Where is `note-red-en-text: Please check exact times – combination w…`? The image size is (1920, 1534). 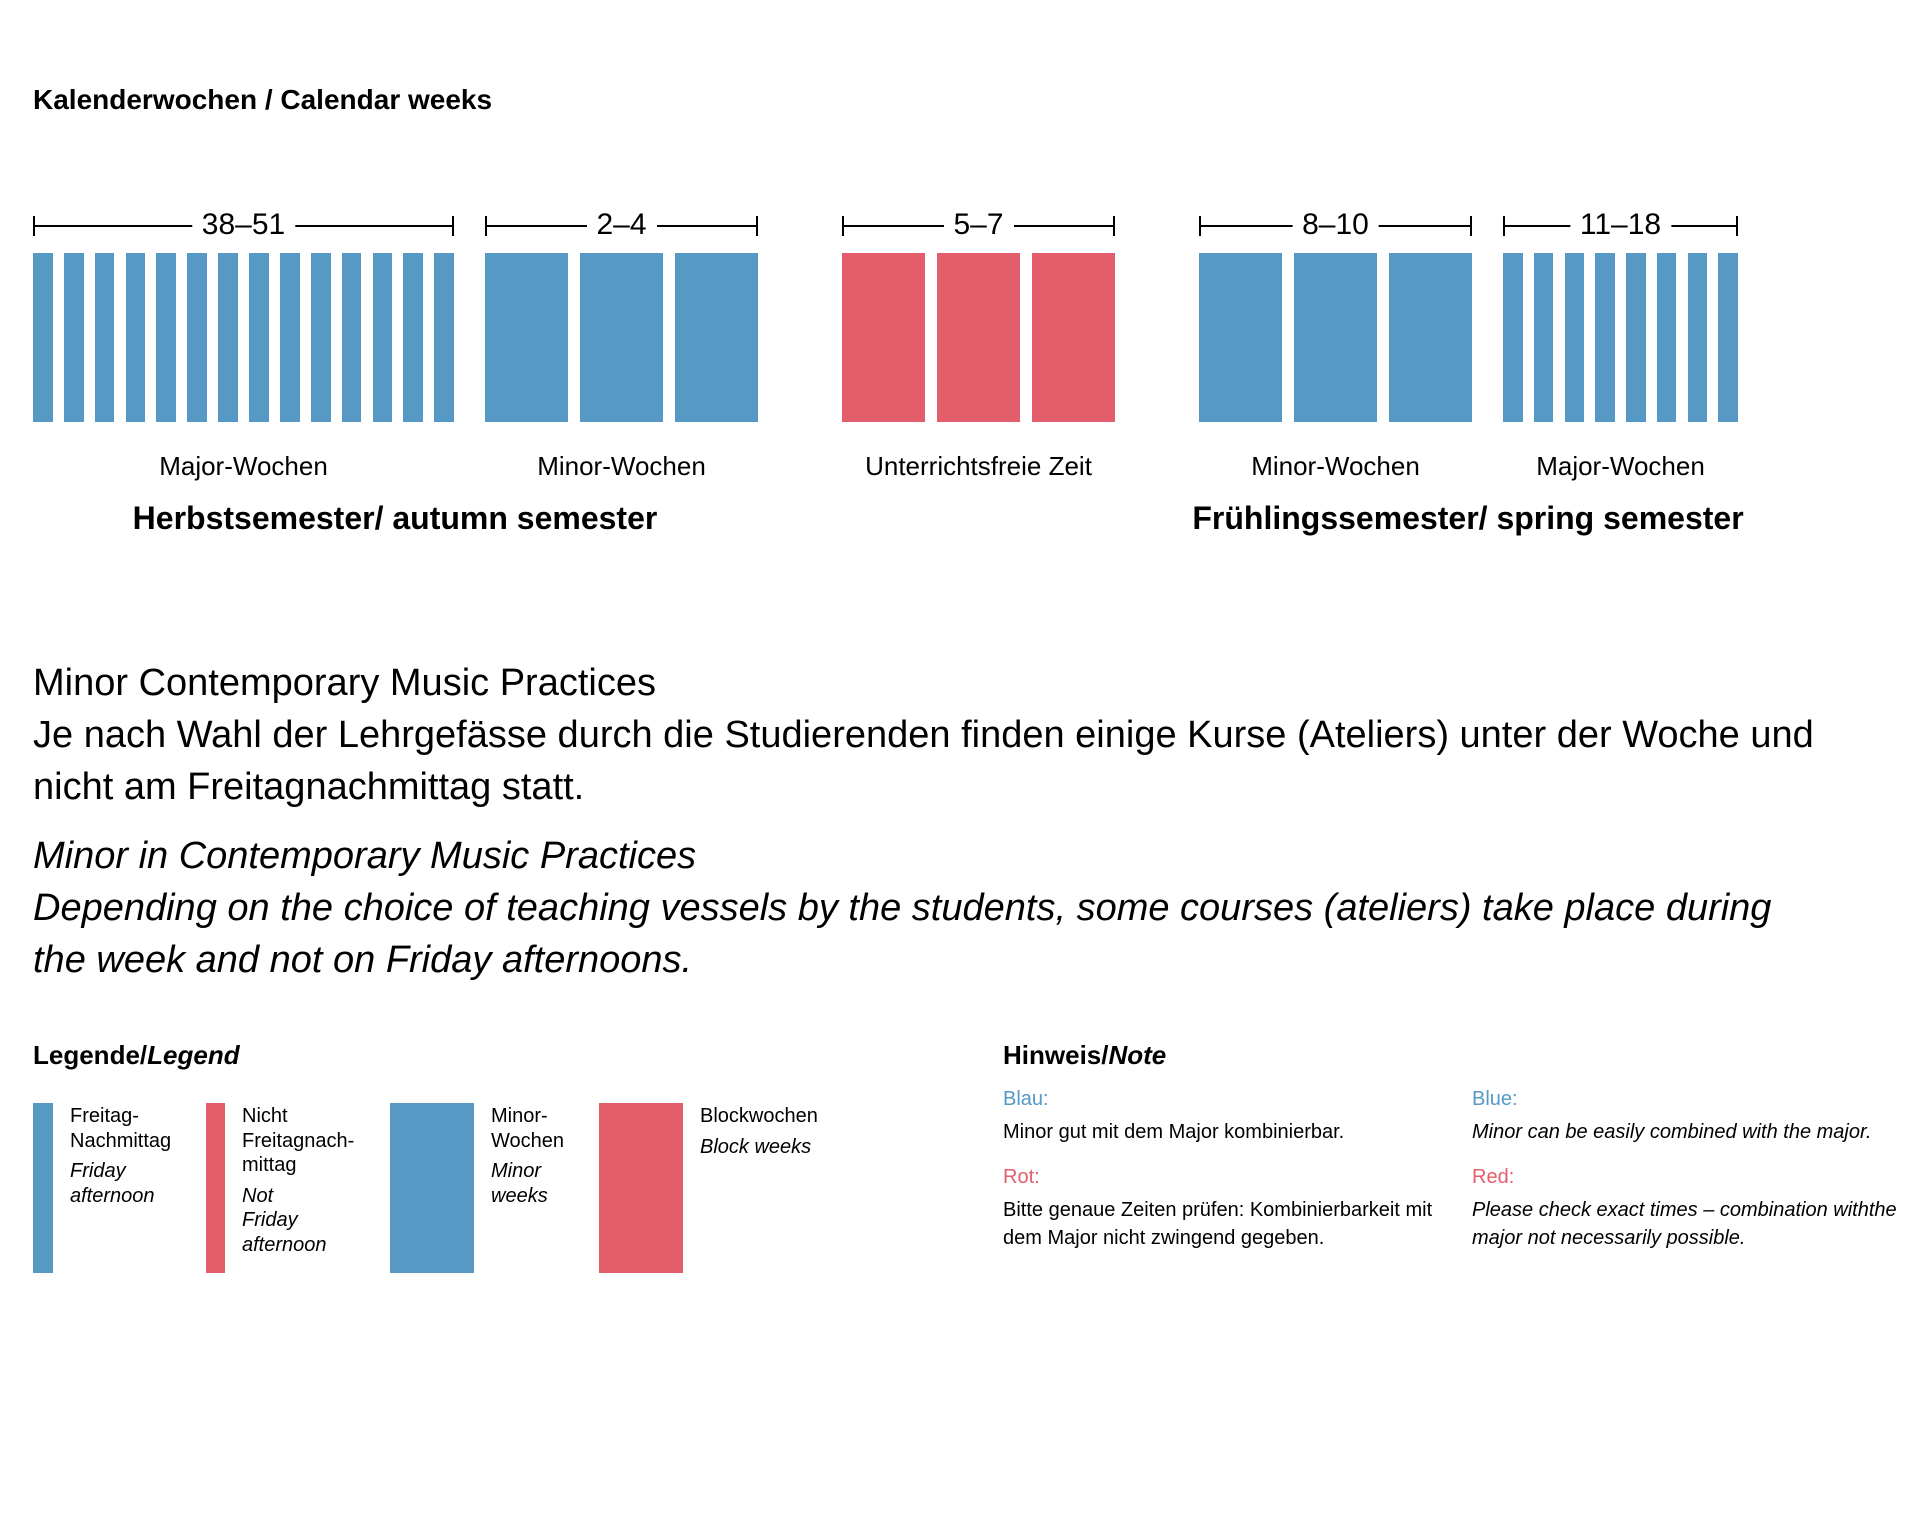
note-red-en-text: Please check exact times – combination w… is located at coordinates (1684, 1210).